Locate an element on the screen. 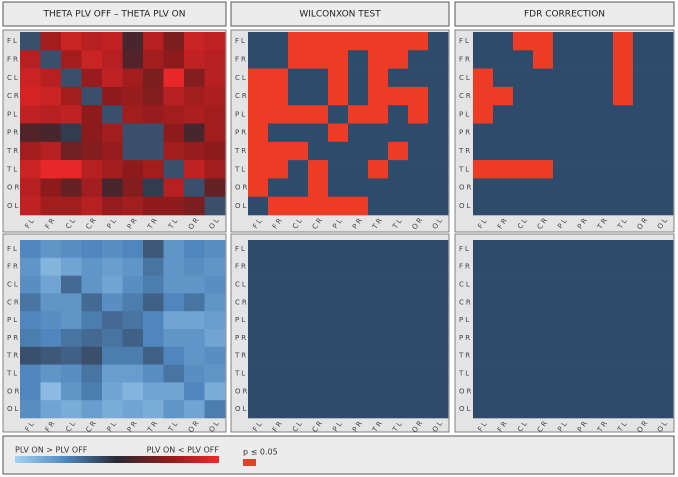 This screenshot has height=477, width=678. row-label: OR is located at coordinates (242, 188).